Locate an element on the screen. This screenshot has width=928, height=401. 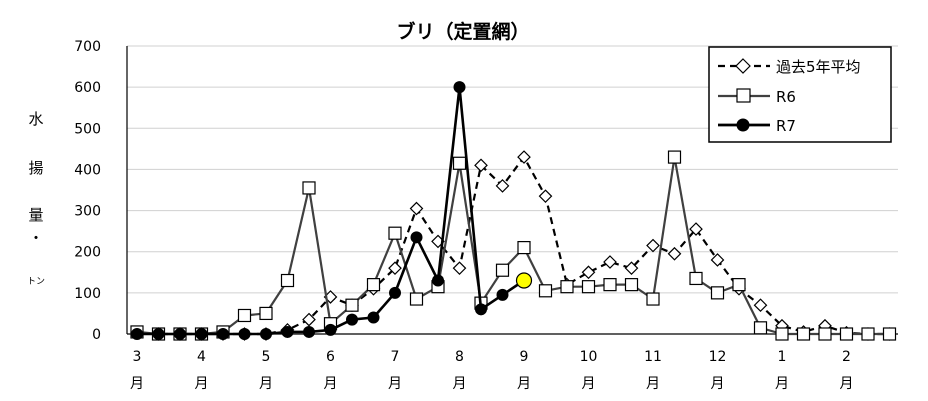
legend-entry-r6: R6 is located at coordinates (757, 97).